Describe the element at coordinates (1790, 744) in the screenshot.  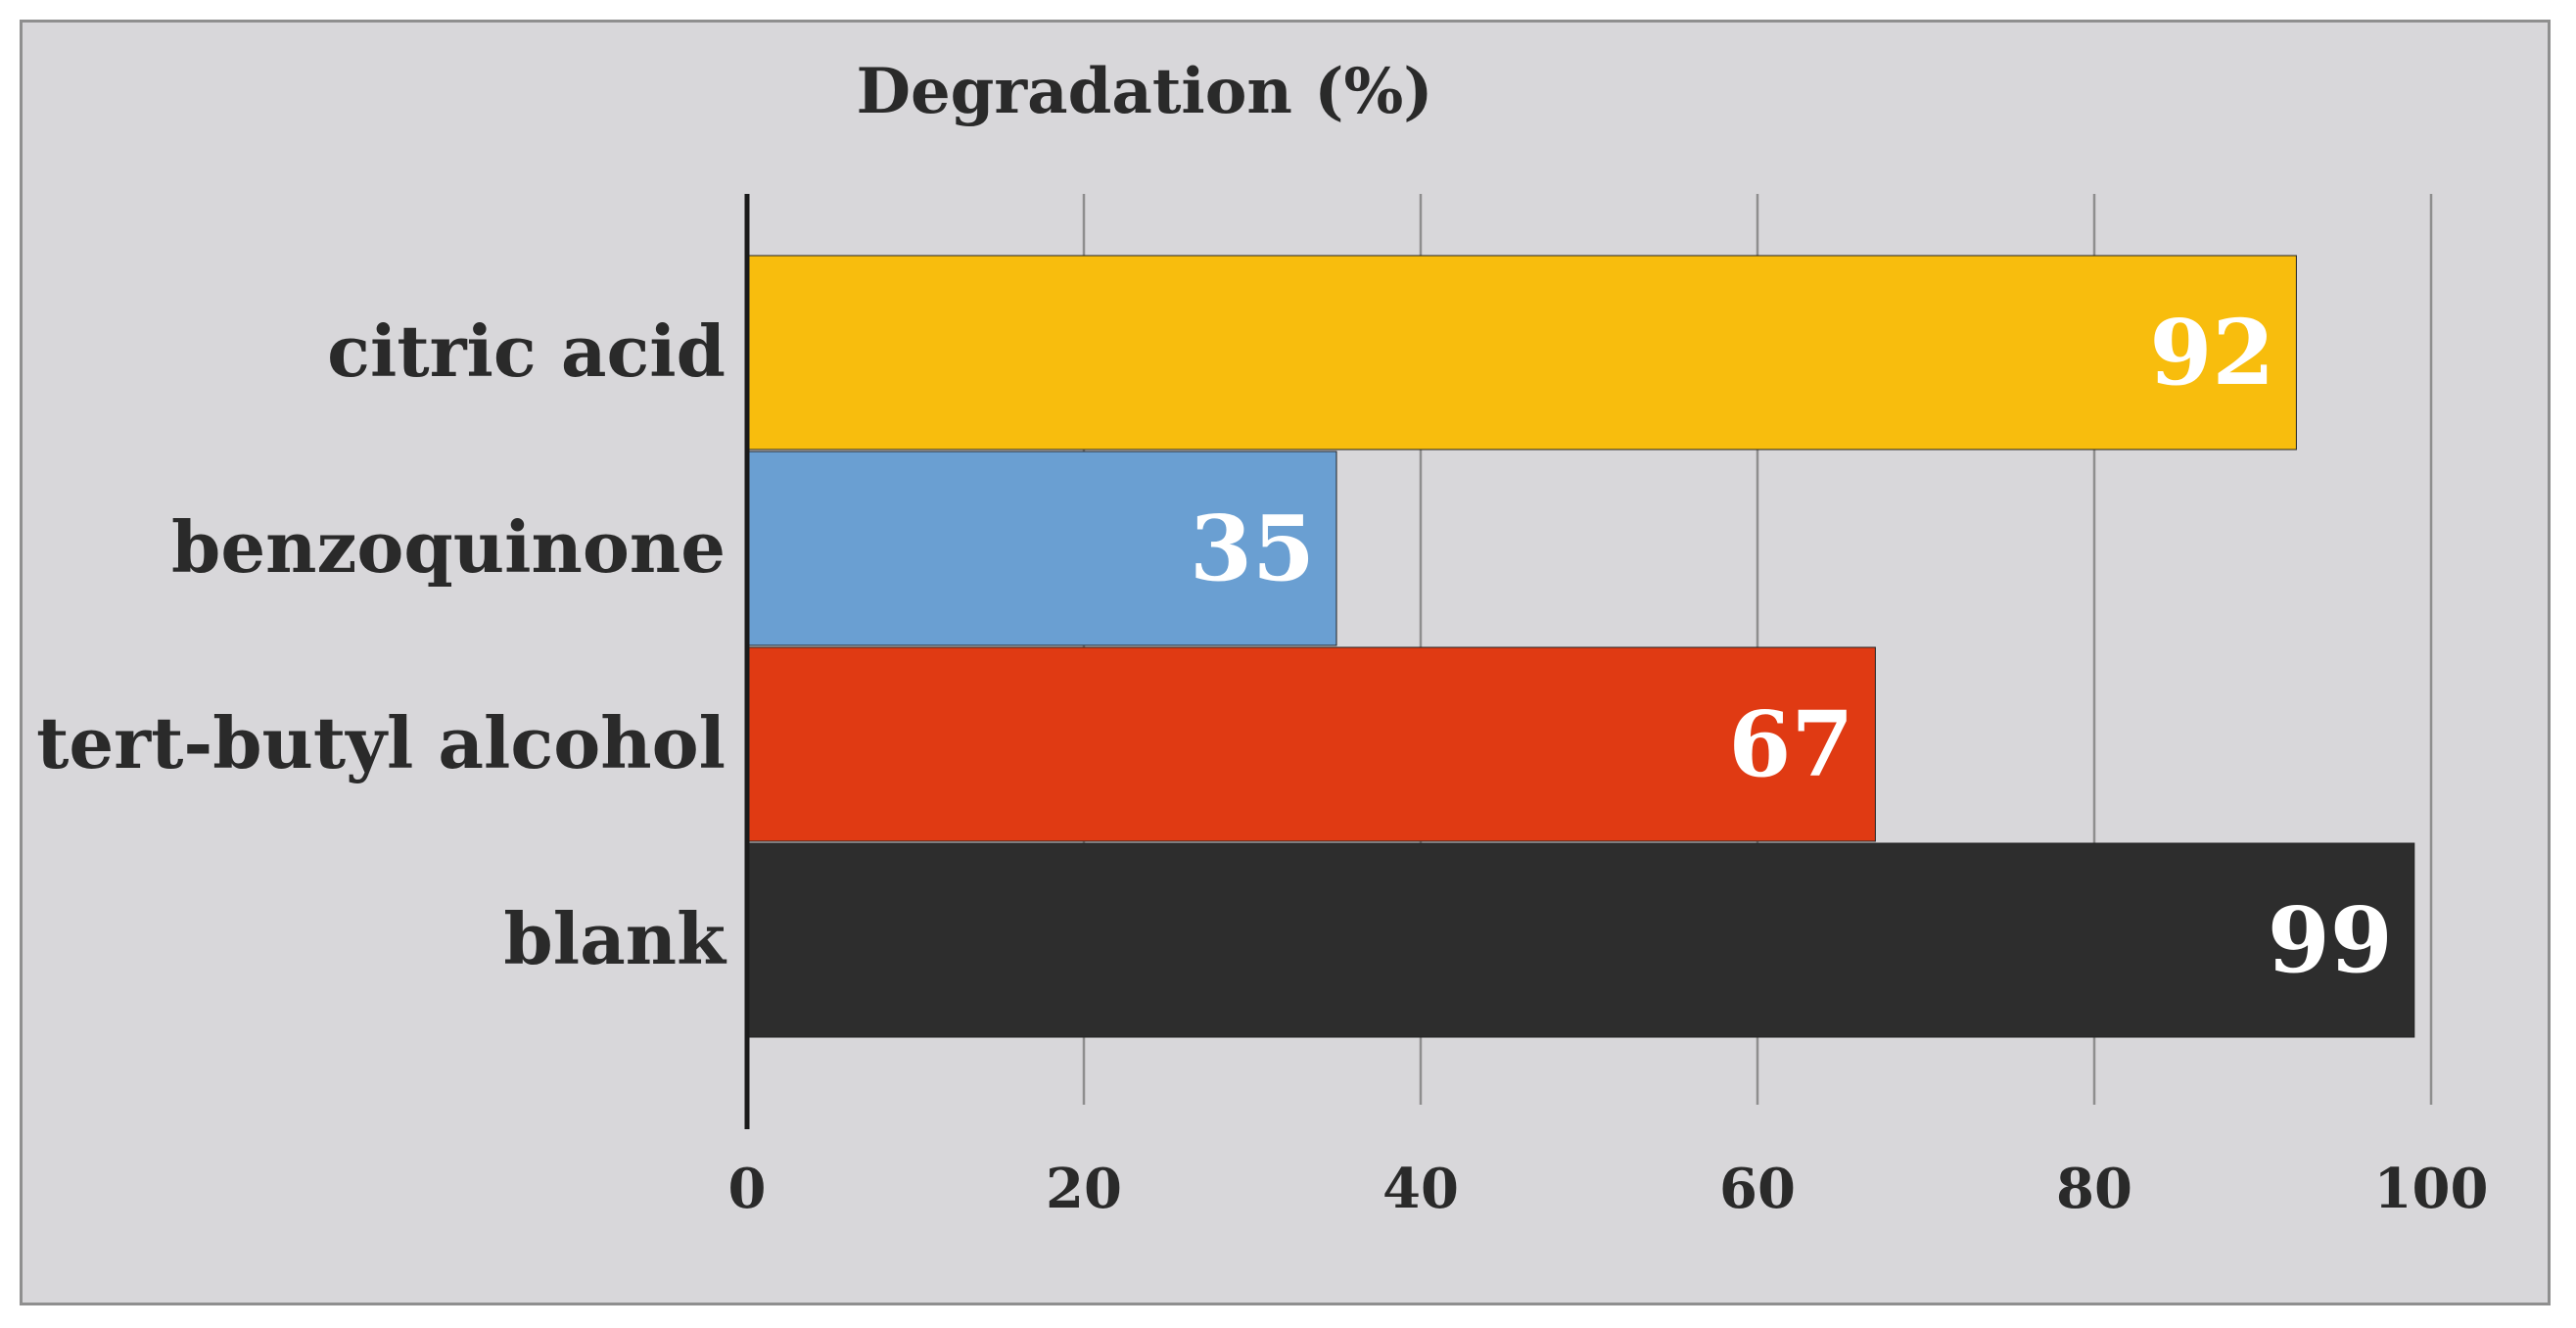
I see `data-label: 67` at that location.